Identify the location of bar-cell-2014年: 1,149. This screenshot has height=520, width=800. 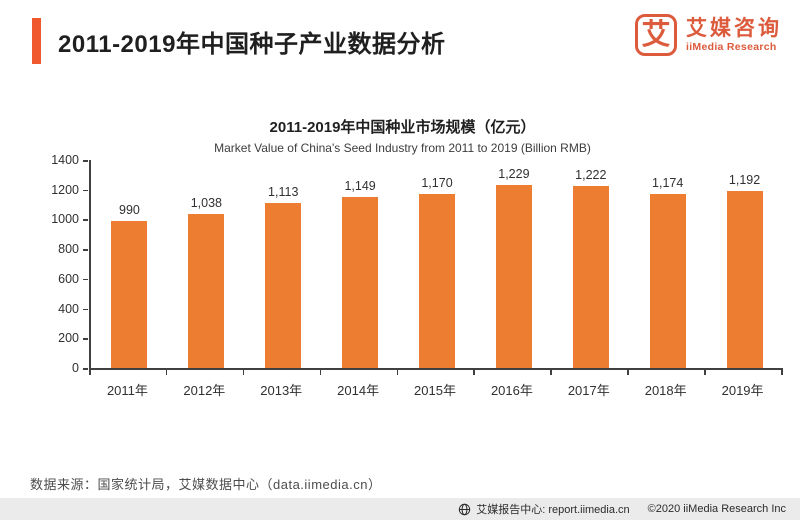
(360, 264).